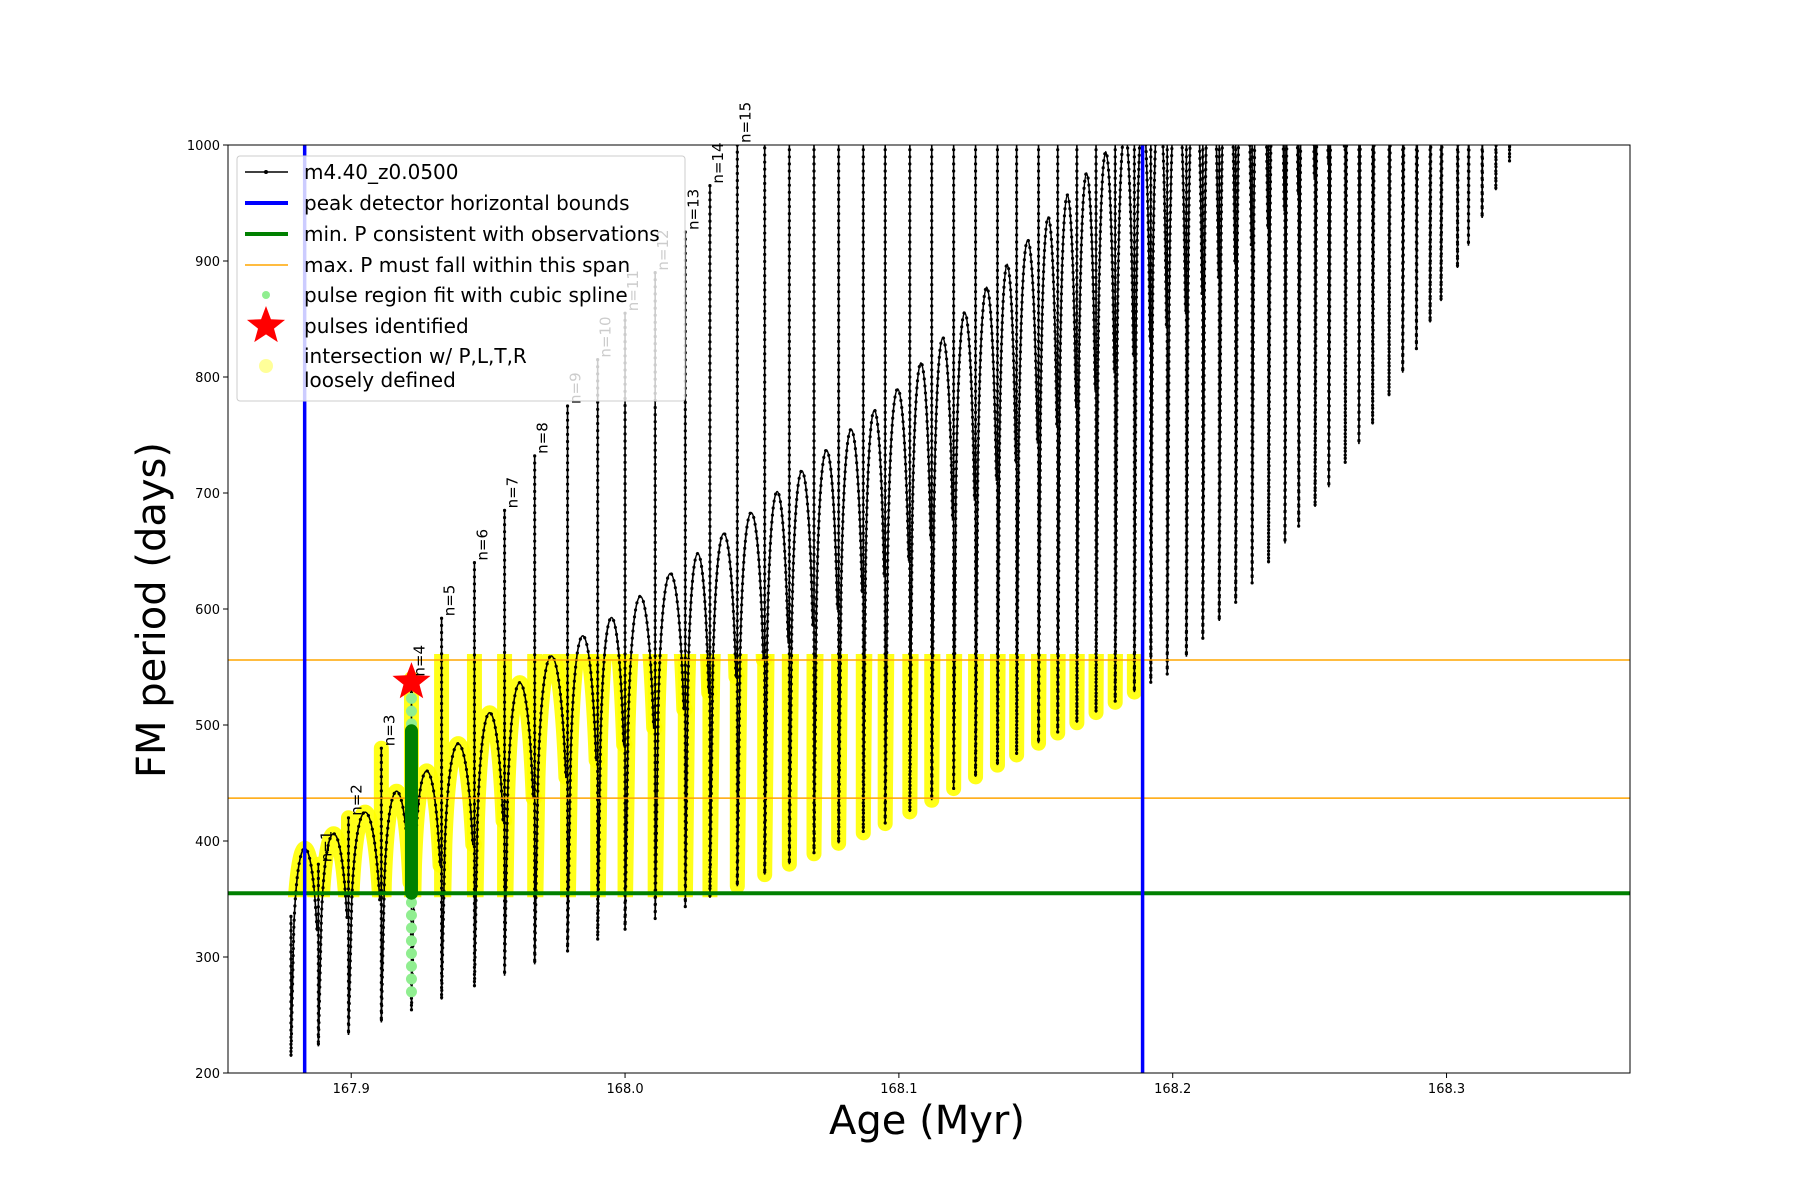 The image size is (1800, 1200). I want to click on x-axis-label: Age (Myr), so click(927, 1121).